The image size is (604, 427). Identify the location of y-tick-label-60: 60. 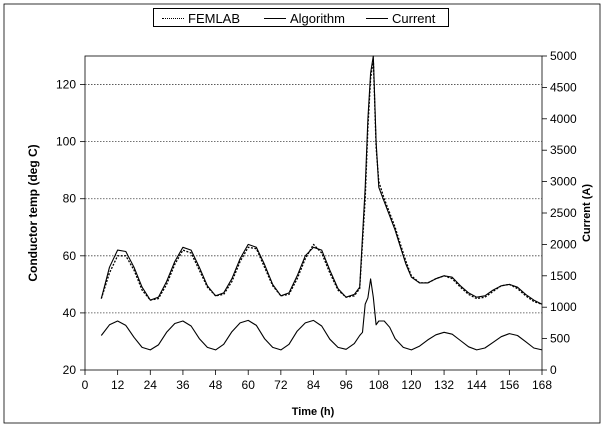
(70, 256).